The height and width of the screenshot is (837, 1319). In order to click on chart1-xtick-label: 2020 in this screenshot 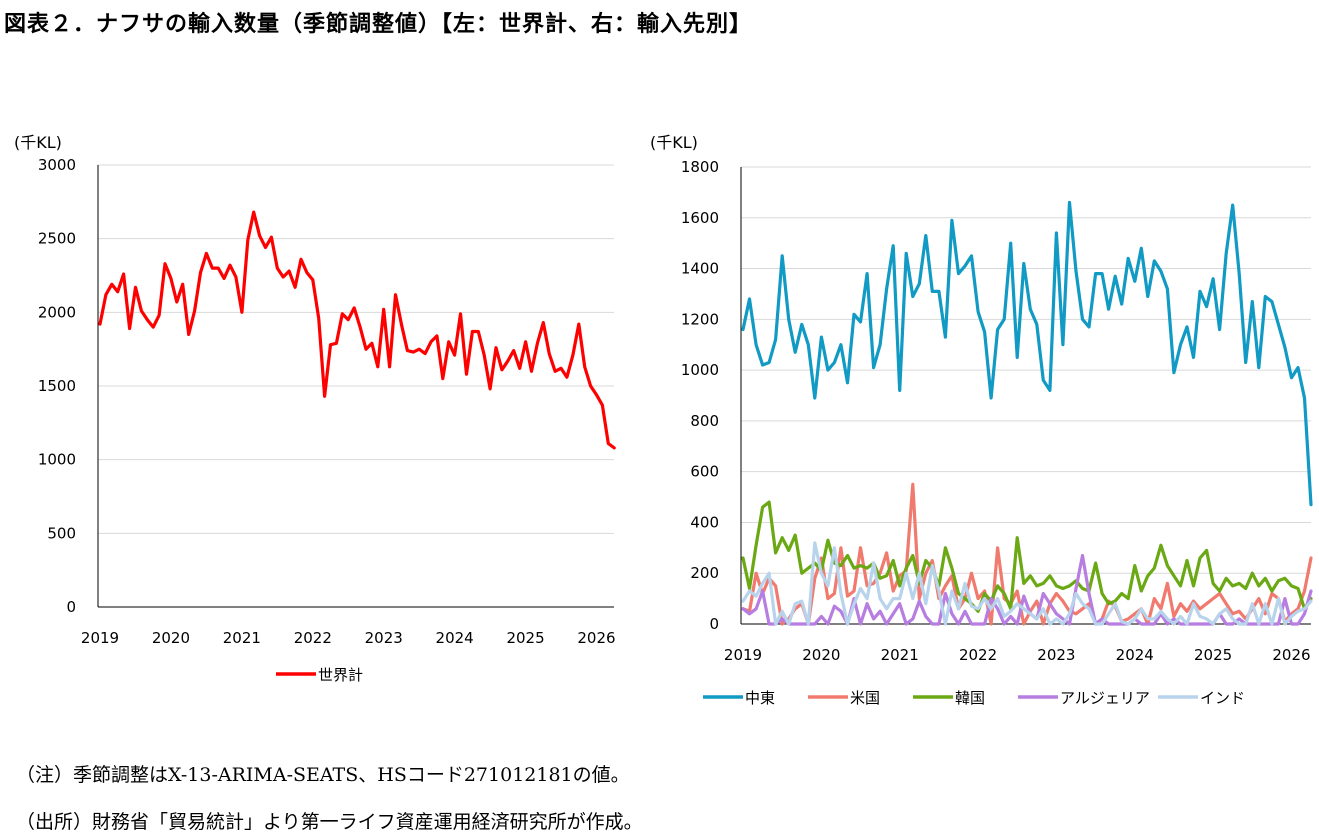, I will do `click(171, 638)`.